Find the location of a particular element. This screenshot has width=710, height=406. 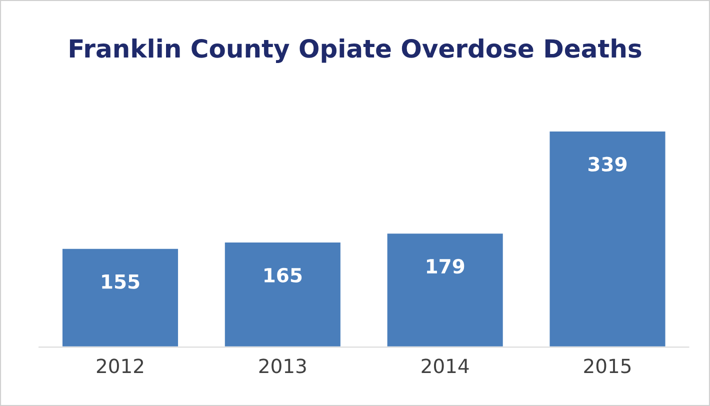

chart-title: Franklin County Opiate Overdose Deaths is located at coordinates (356, 50).